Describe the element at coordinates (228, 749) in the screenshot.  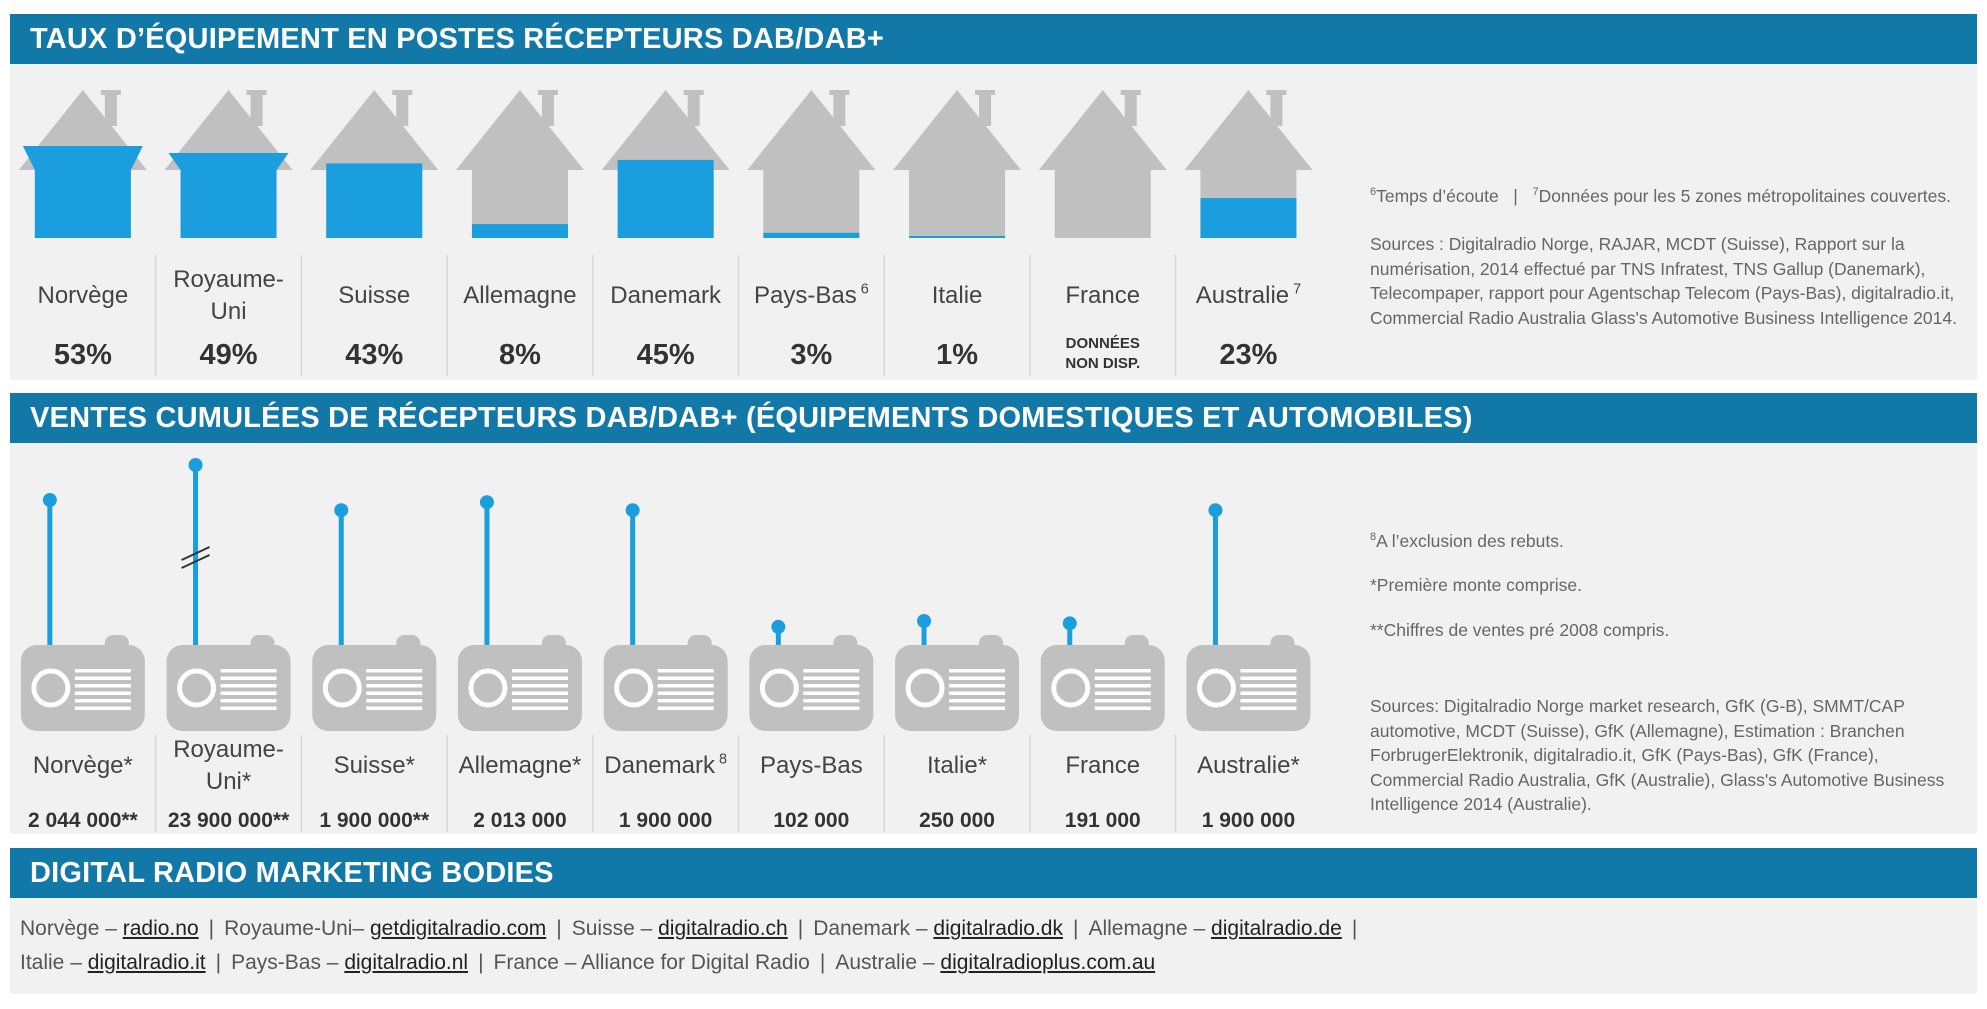
I see `category-label: Royaume-` at that location.